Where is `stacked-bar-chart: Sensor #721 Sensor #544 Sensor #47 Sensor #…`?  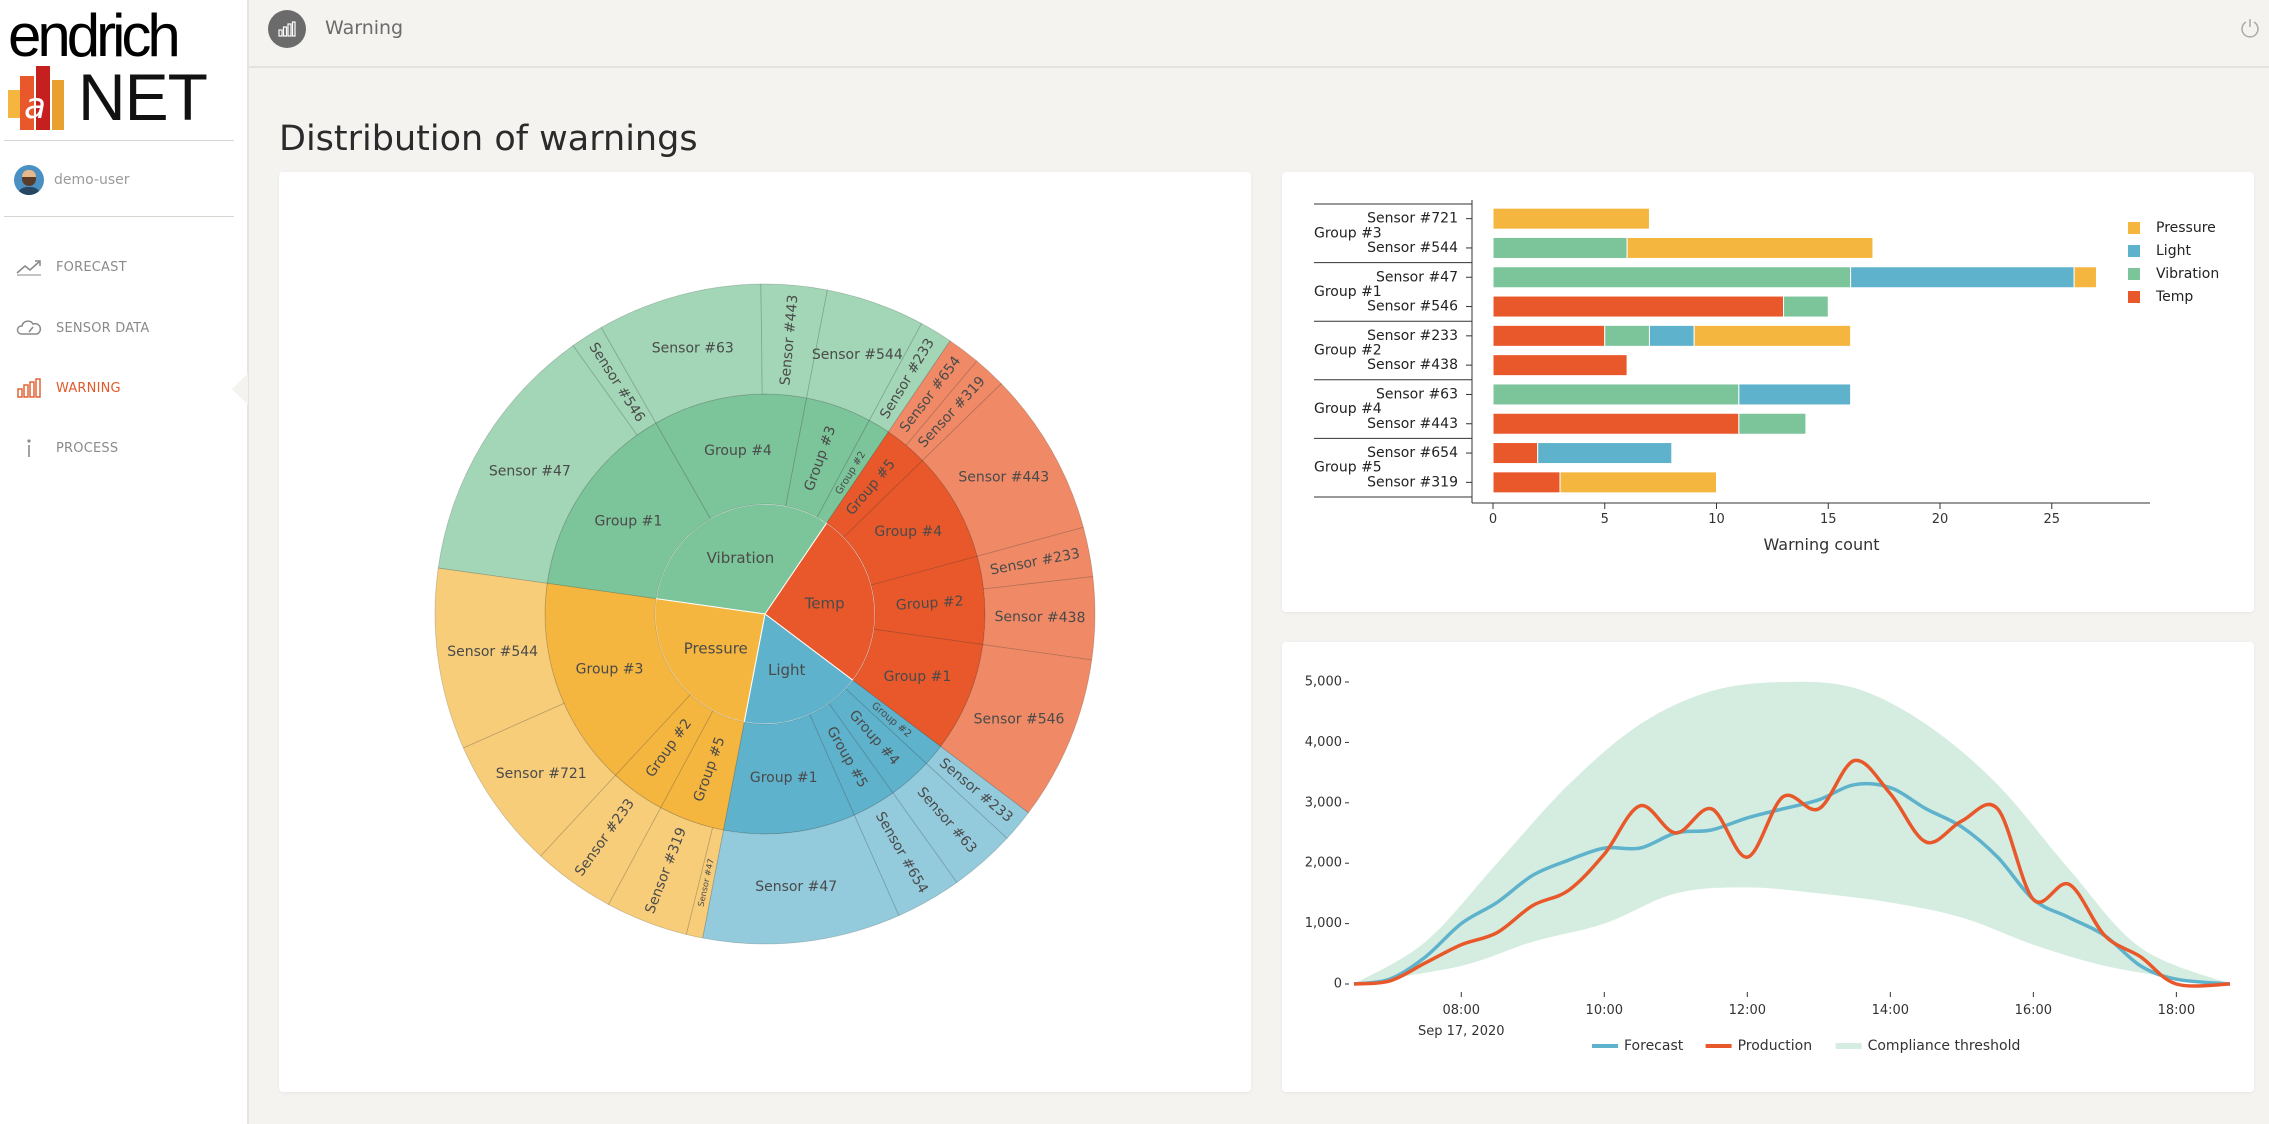 stacked-bar-chart: Sensor #721 Sensor #544 Sensor #47 Sensor #… is located at coordinates (1766, 377).